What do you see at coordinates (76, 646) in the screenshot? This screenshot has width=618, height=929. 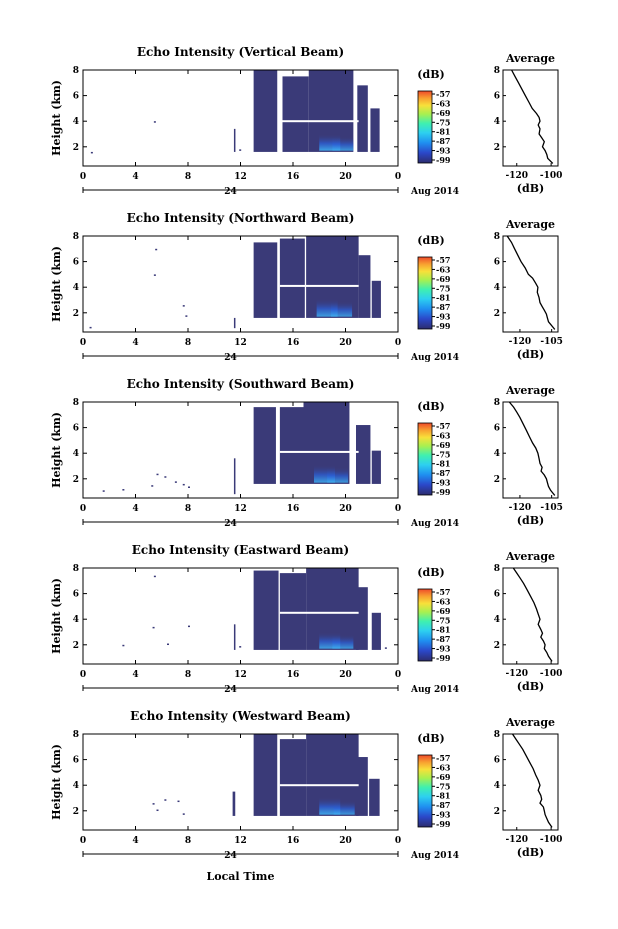 I see `y-tick-label: 2` at bounding box center [76, 646].